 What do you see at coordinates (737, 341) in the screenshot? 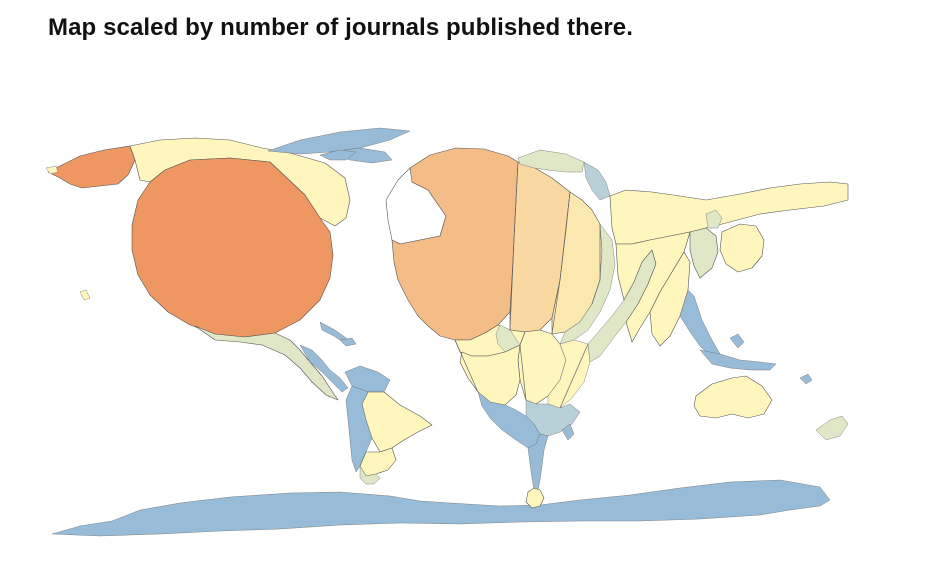
I see `region-philippines` at bounding box center [737, 341].